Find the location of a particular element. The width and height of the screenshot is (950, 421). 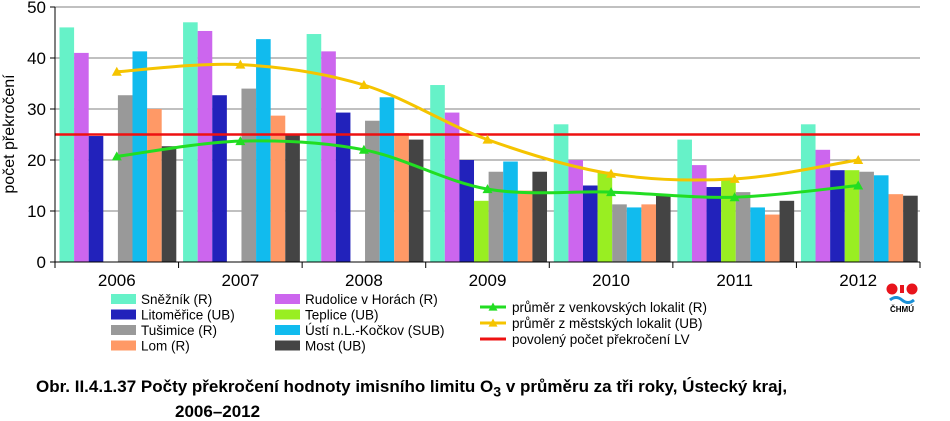

logo-dot-left is located at coordinates (892, 289).